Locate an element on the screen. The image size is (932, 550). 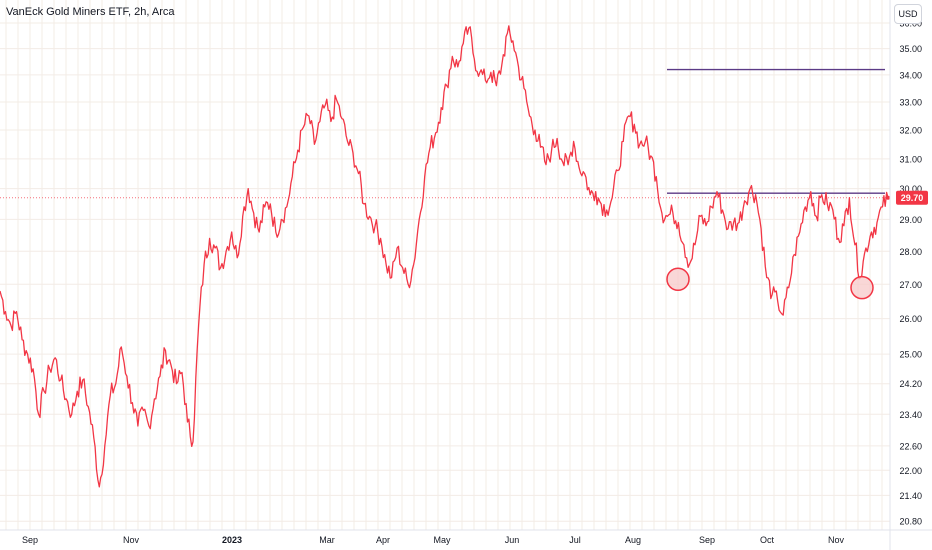
y-tick-label: 33.00 is located at coordinates (910, 103).